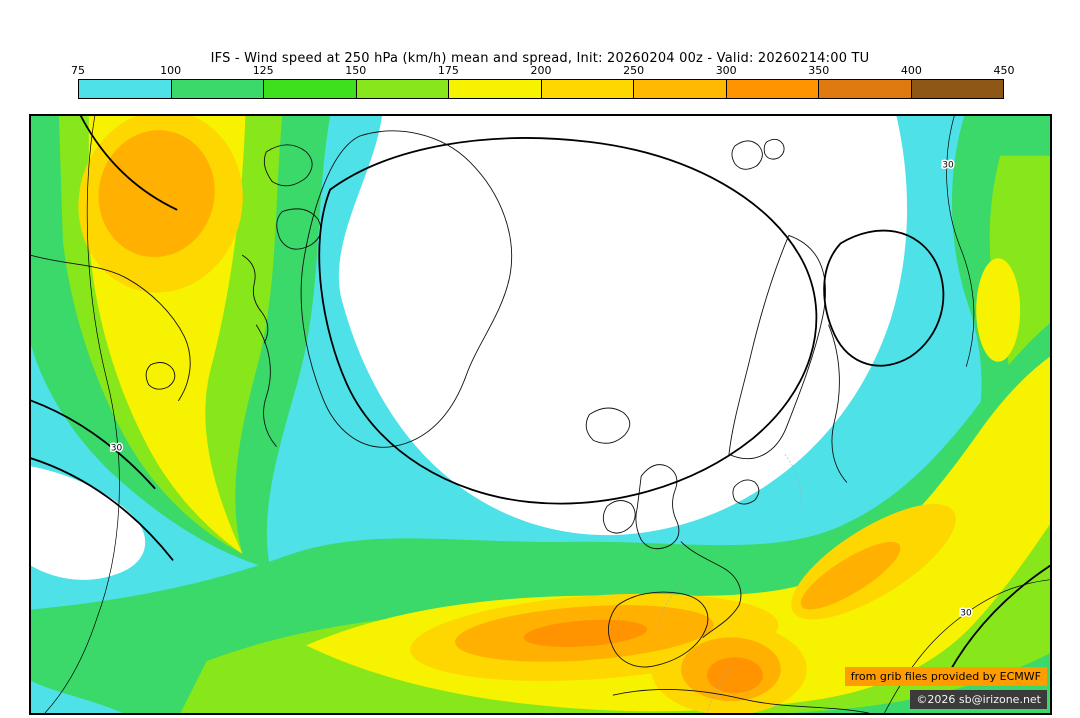 The image size is (1080, 718). What do you see at coordinates (93, 444) in the screenshot?
I see `mean-contour-sw2` at bounding box center [93, 444].